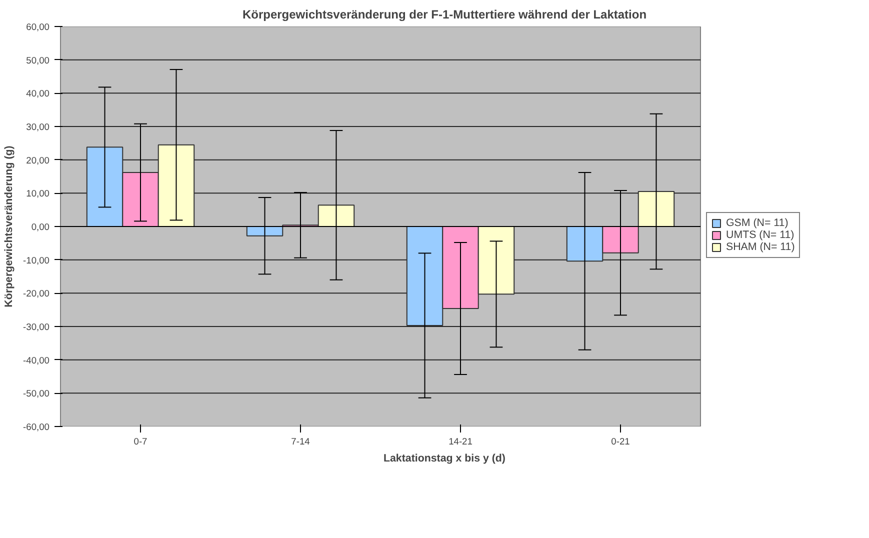  What do you see at coordinates (757, 223) in the screenshot?
I see `legend-label: GSM (N= 11)` at bounding box center [757, 223].